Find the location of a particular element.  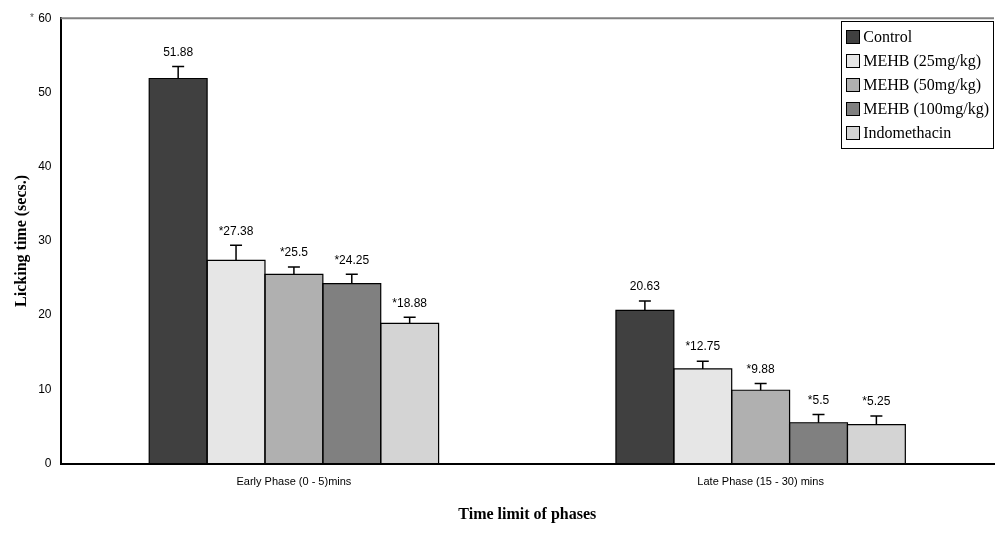

data-label: 51.88 is located at coordinates (178, 51).